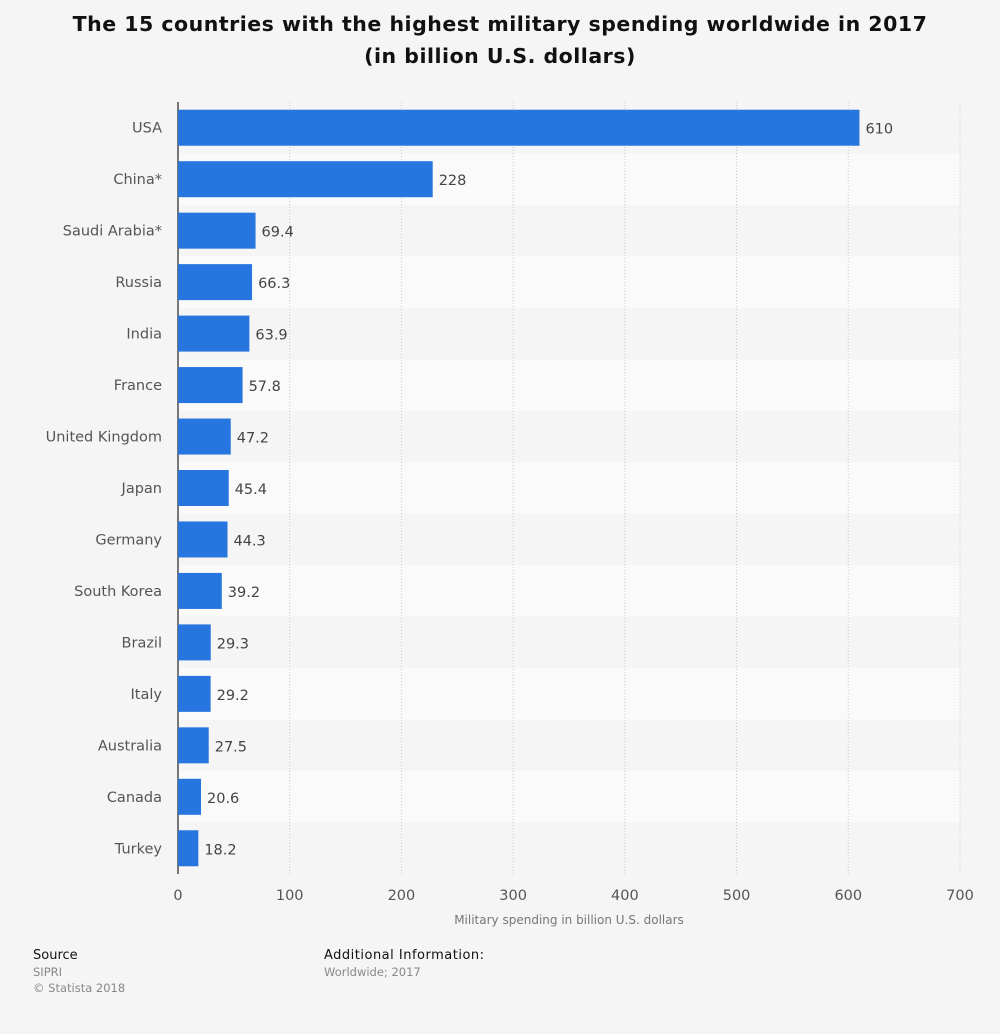 The height and width of the screenshot is (1034, 1000). I want to click on source-block: Source SIPRI © Statista 2018, so click(79, 972).